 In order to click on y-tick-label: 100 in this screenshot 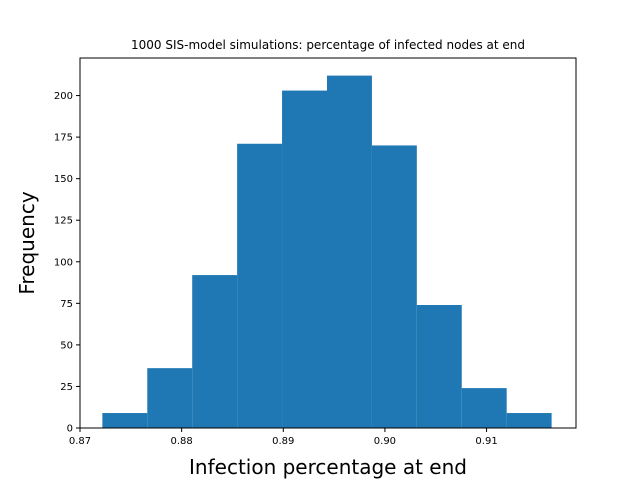, I will do `click(63, 262)`.